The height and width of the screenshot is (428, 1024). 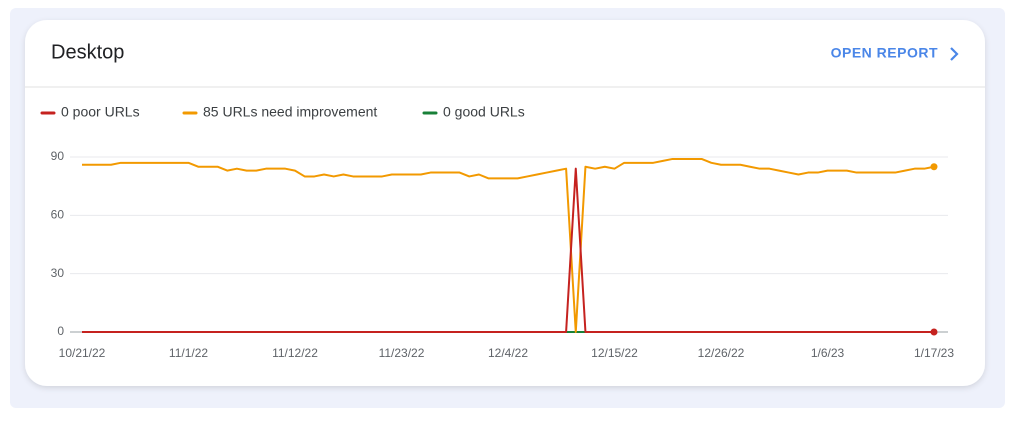 What do you see at coordinates (828, 353) in the screenshot?
I see `x-tick-label: 1/6/23` at bounding box center [828, 353].